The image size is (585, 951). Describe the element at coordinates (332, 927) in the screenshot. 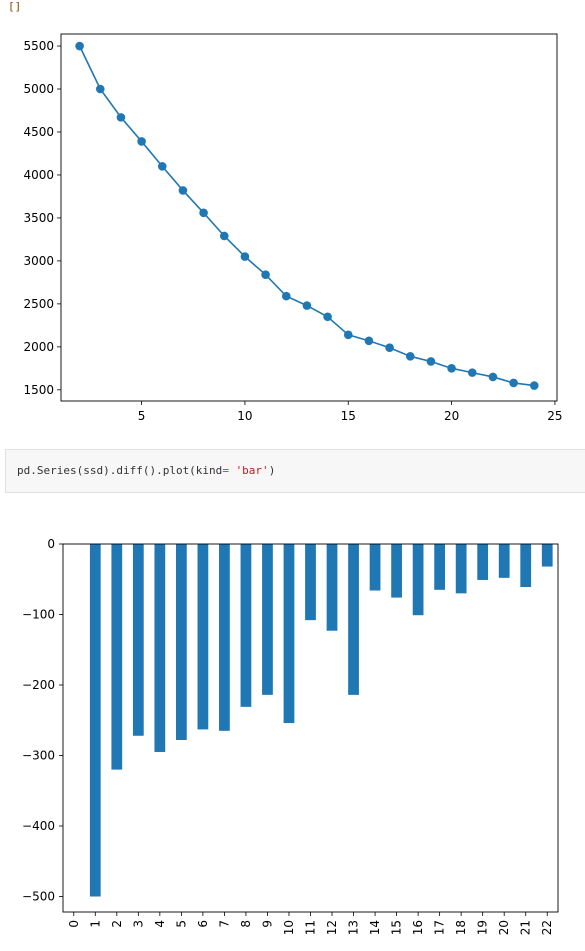

I see `x-tick-label: 12` at that location.